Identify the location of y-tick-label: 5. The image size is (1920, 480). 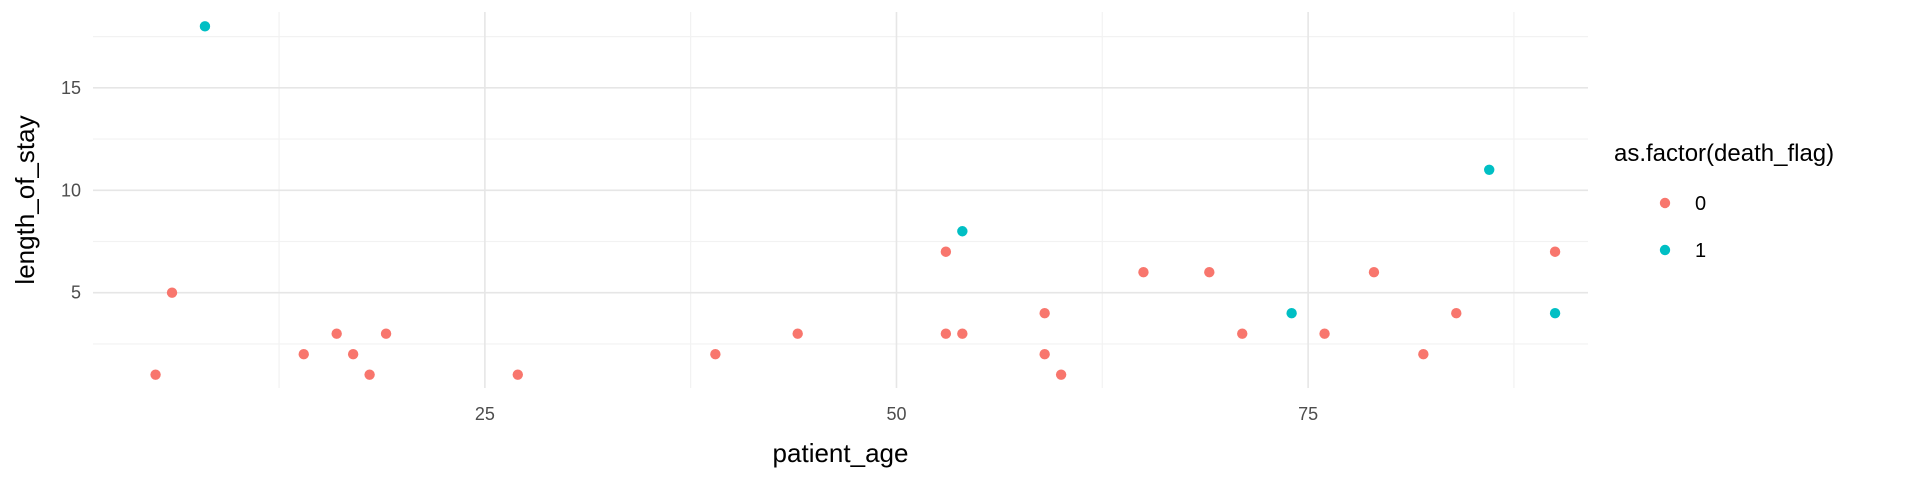
(76, 293).